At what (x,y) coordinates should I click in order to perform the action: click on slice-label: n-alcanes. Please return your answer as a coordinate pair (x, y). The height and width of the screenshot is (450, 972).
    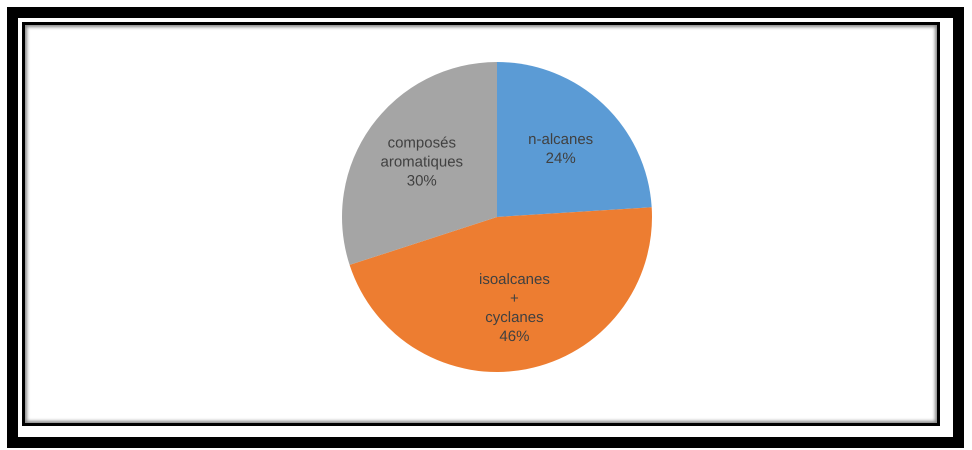
    Looking at the image, I should click on (561, 139).